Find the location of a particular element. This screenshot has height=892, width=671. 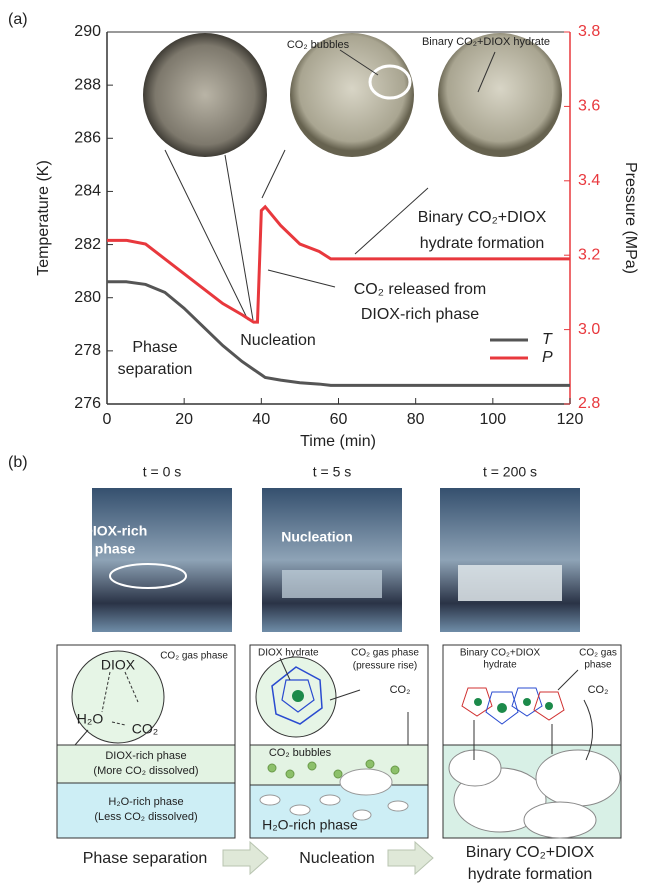

step-label: hydrate formation is located at coordinates (530, 874).